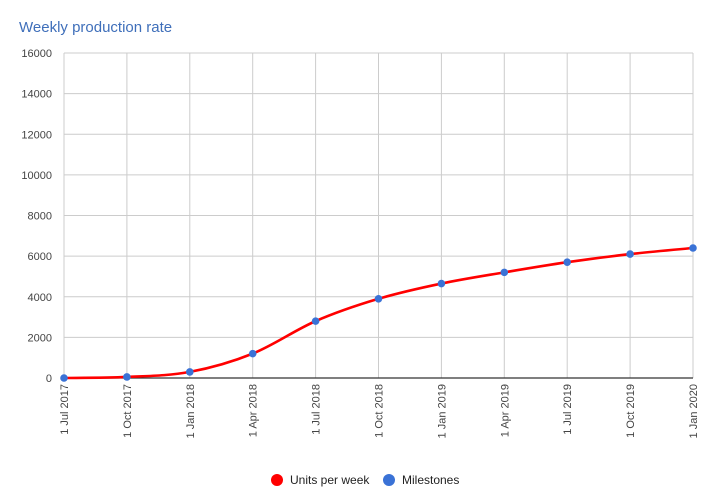  I want to click on x-tick-label-1-jul-2018: 1 Jul 2018, so click(317, 409).